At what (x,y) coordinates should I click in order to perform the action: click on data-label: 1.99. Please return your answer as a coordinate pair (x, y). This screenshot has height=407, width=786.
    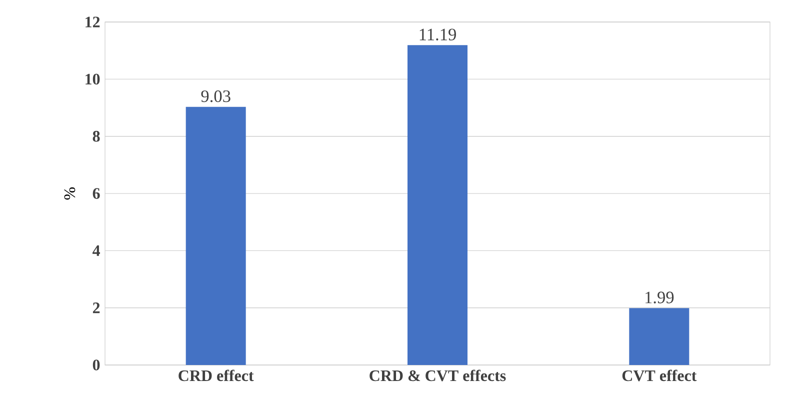
    Looking at the image, I should click on (660, 298).